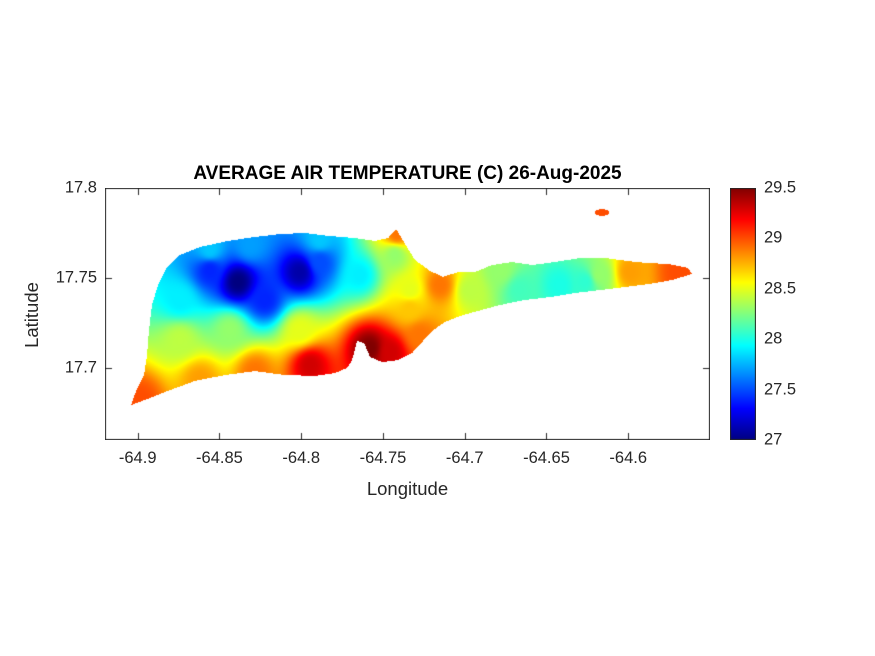 Image resolution: width=875 pixels, height=656 pixels. I want to click on colorbar-canvas, so click(743, 314).